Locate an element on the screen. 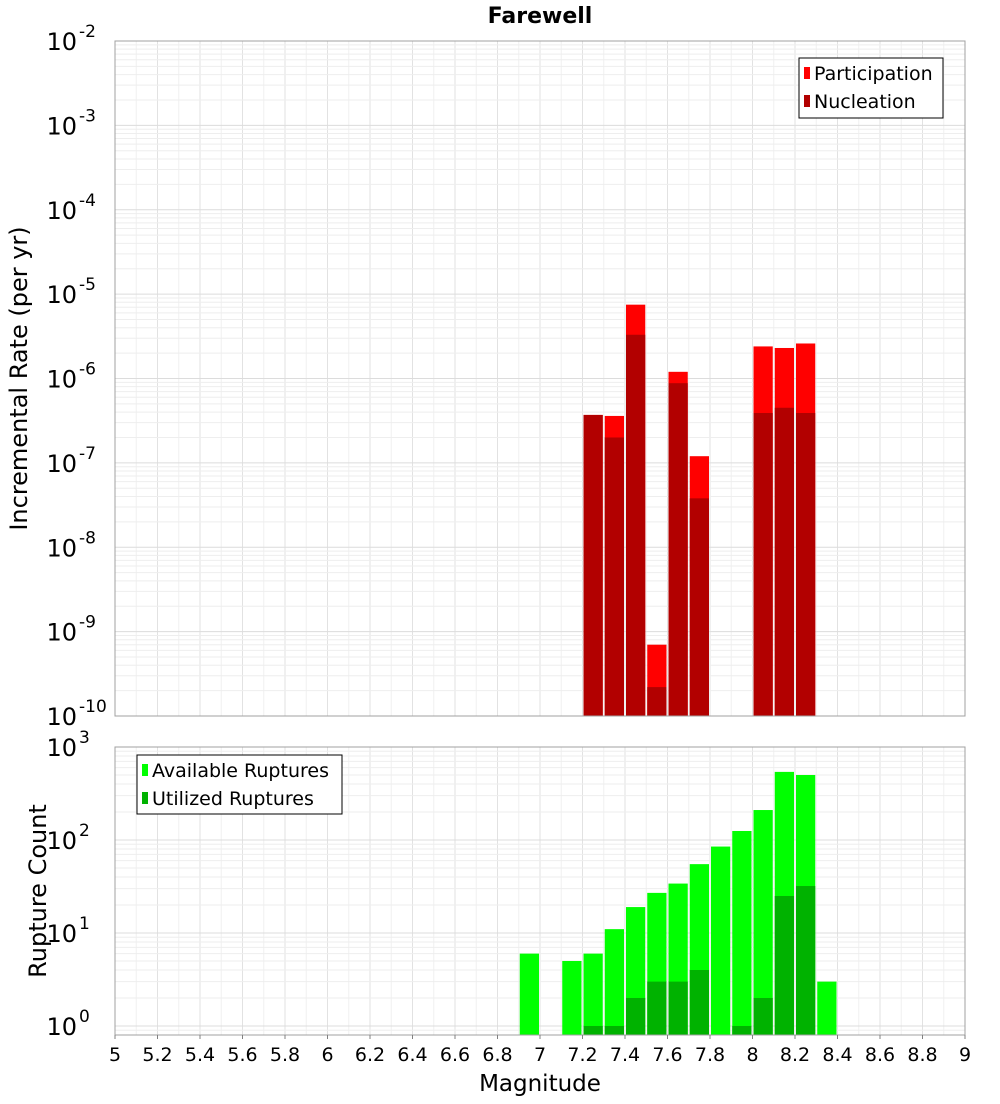  chart-title: Farewell is located at coordinates (540, 16).